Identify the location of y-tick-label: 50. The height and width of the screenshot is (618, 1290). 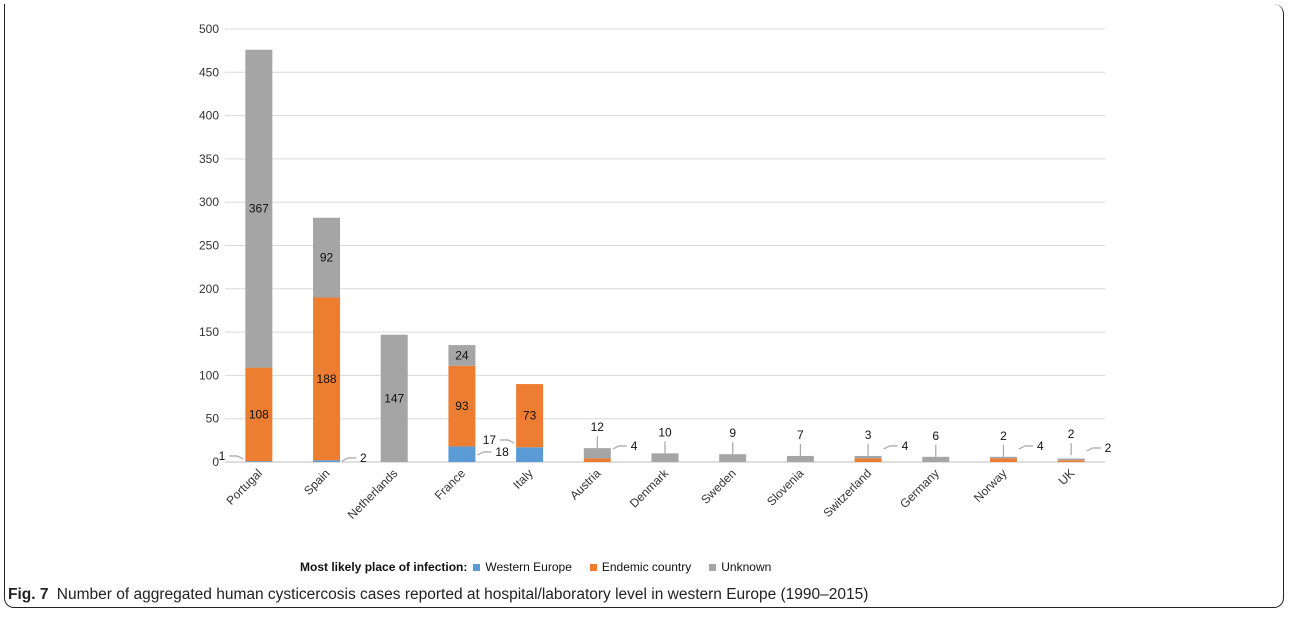
(213, 419).